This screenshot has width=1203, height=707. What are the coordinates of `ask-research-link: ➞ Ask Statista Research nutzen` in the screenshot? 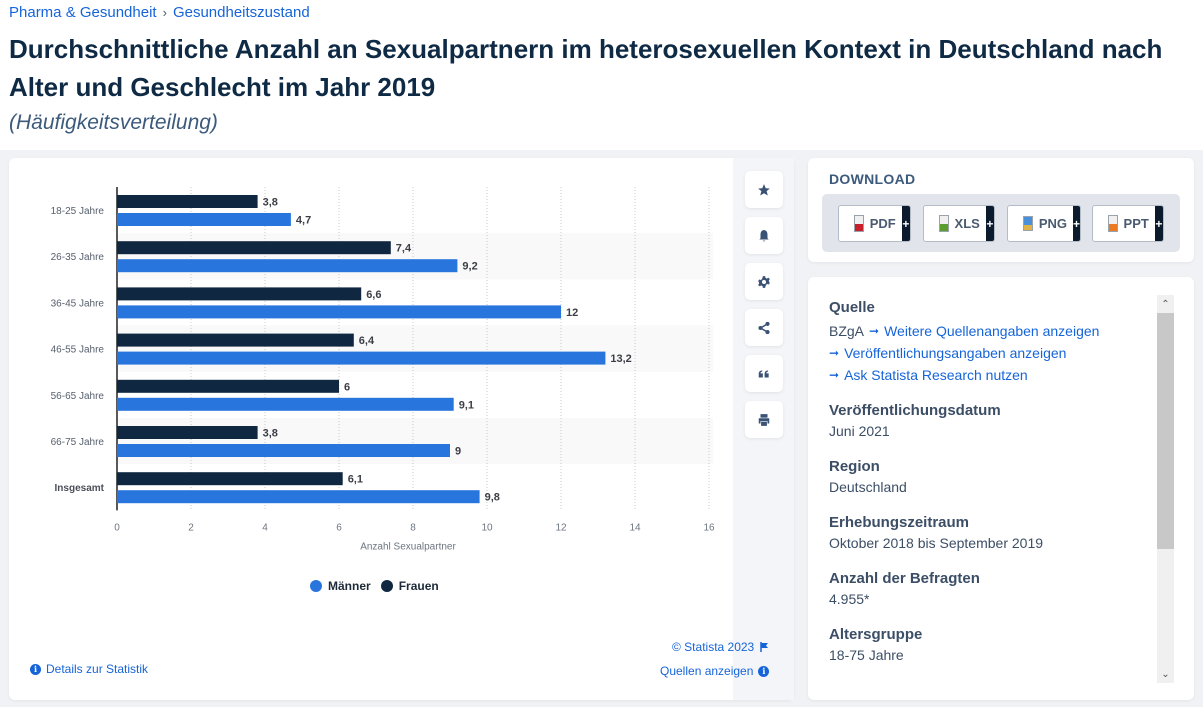 It's located at (989, 375).